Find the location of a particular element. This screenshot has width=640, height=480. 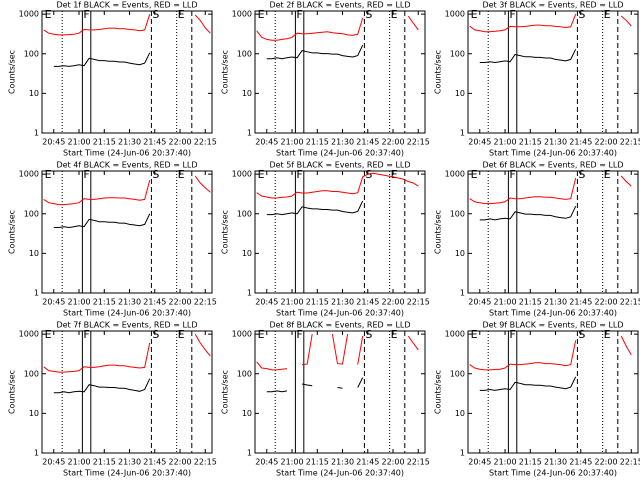

chart-title: Det 7f BLACK = Events, RED = LLD is located at coordinates (126, 325).